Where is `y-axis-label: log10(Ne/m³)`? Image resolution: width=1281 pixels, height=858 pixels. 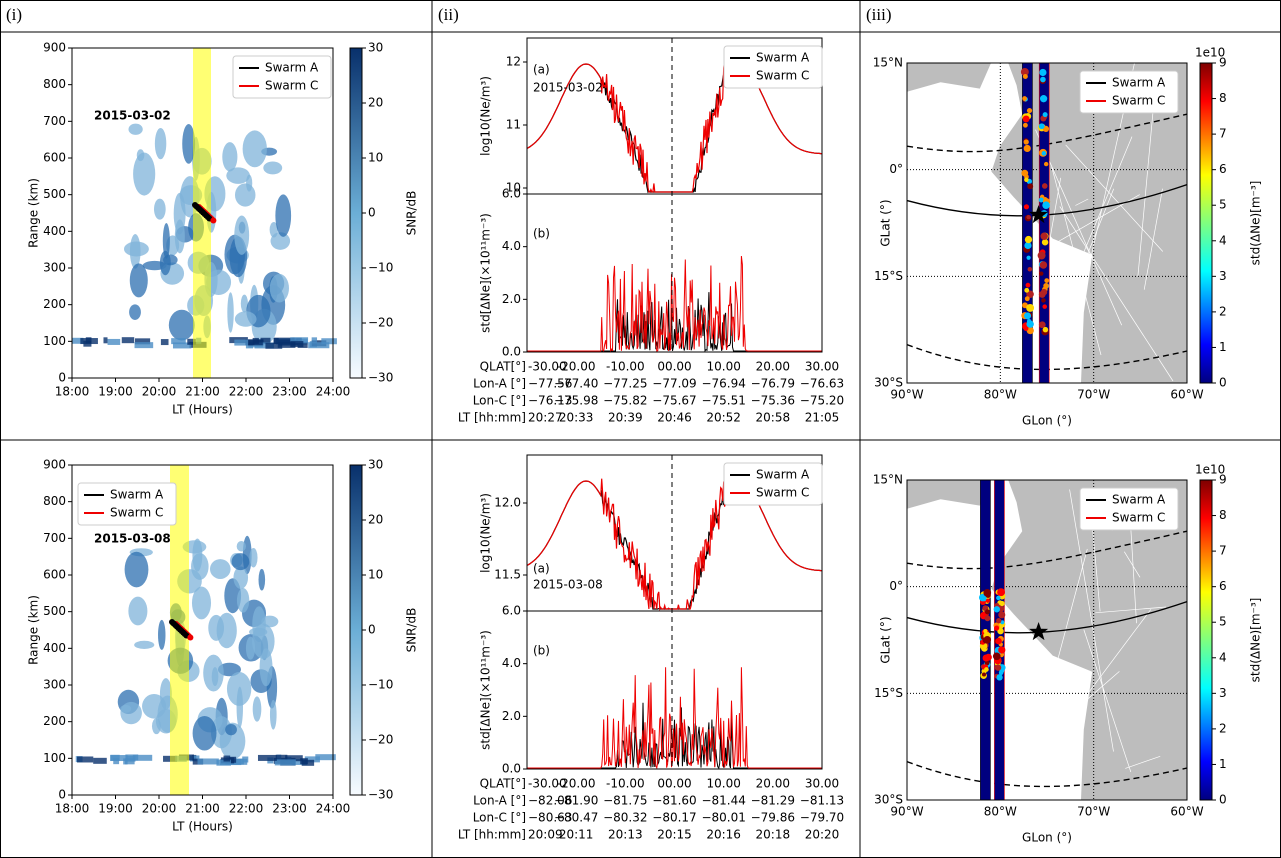 y-axis-label: log10(Ne/m³) is located at coordinates (486, 533).